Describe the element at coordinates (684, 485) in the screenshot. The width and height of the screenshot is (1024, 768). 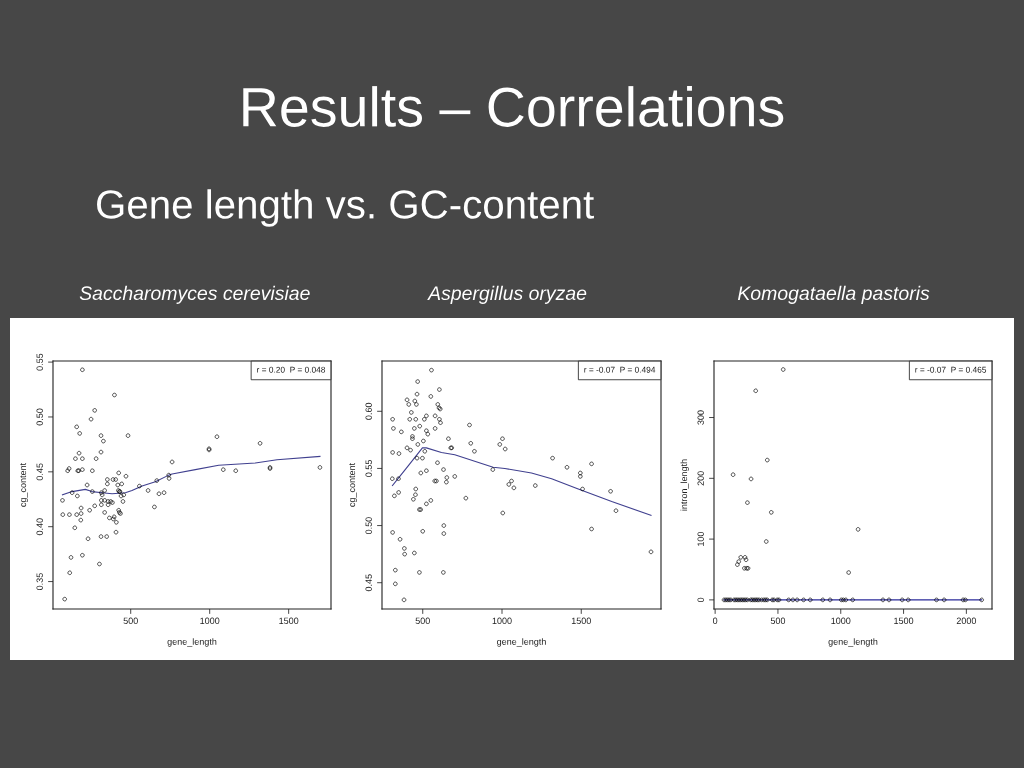
I see `y-axis-title: intron_length` at that location.